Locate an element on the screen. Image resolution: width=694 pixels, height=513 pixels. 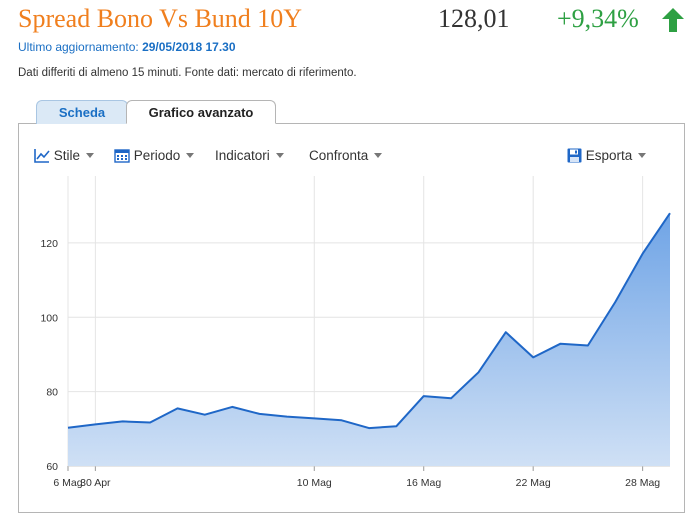
x-tick-label: 30 Apr is located at coordinates (95, 483).